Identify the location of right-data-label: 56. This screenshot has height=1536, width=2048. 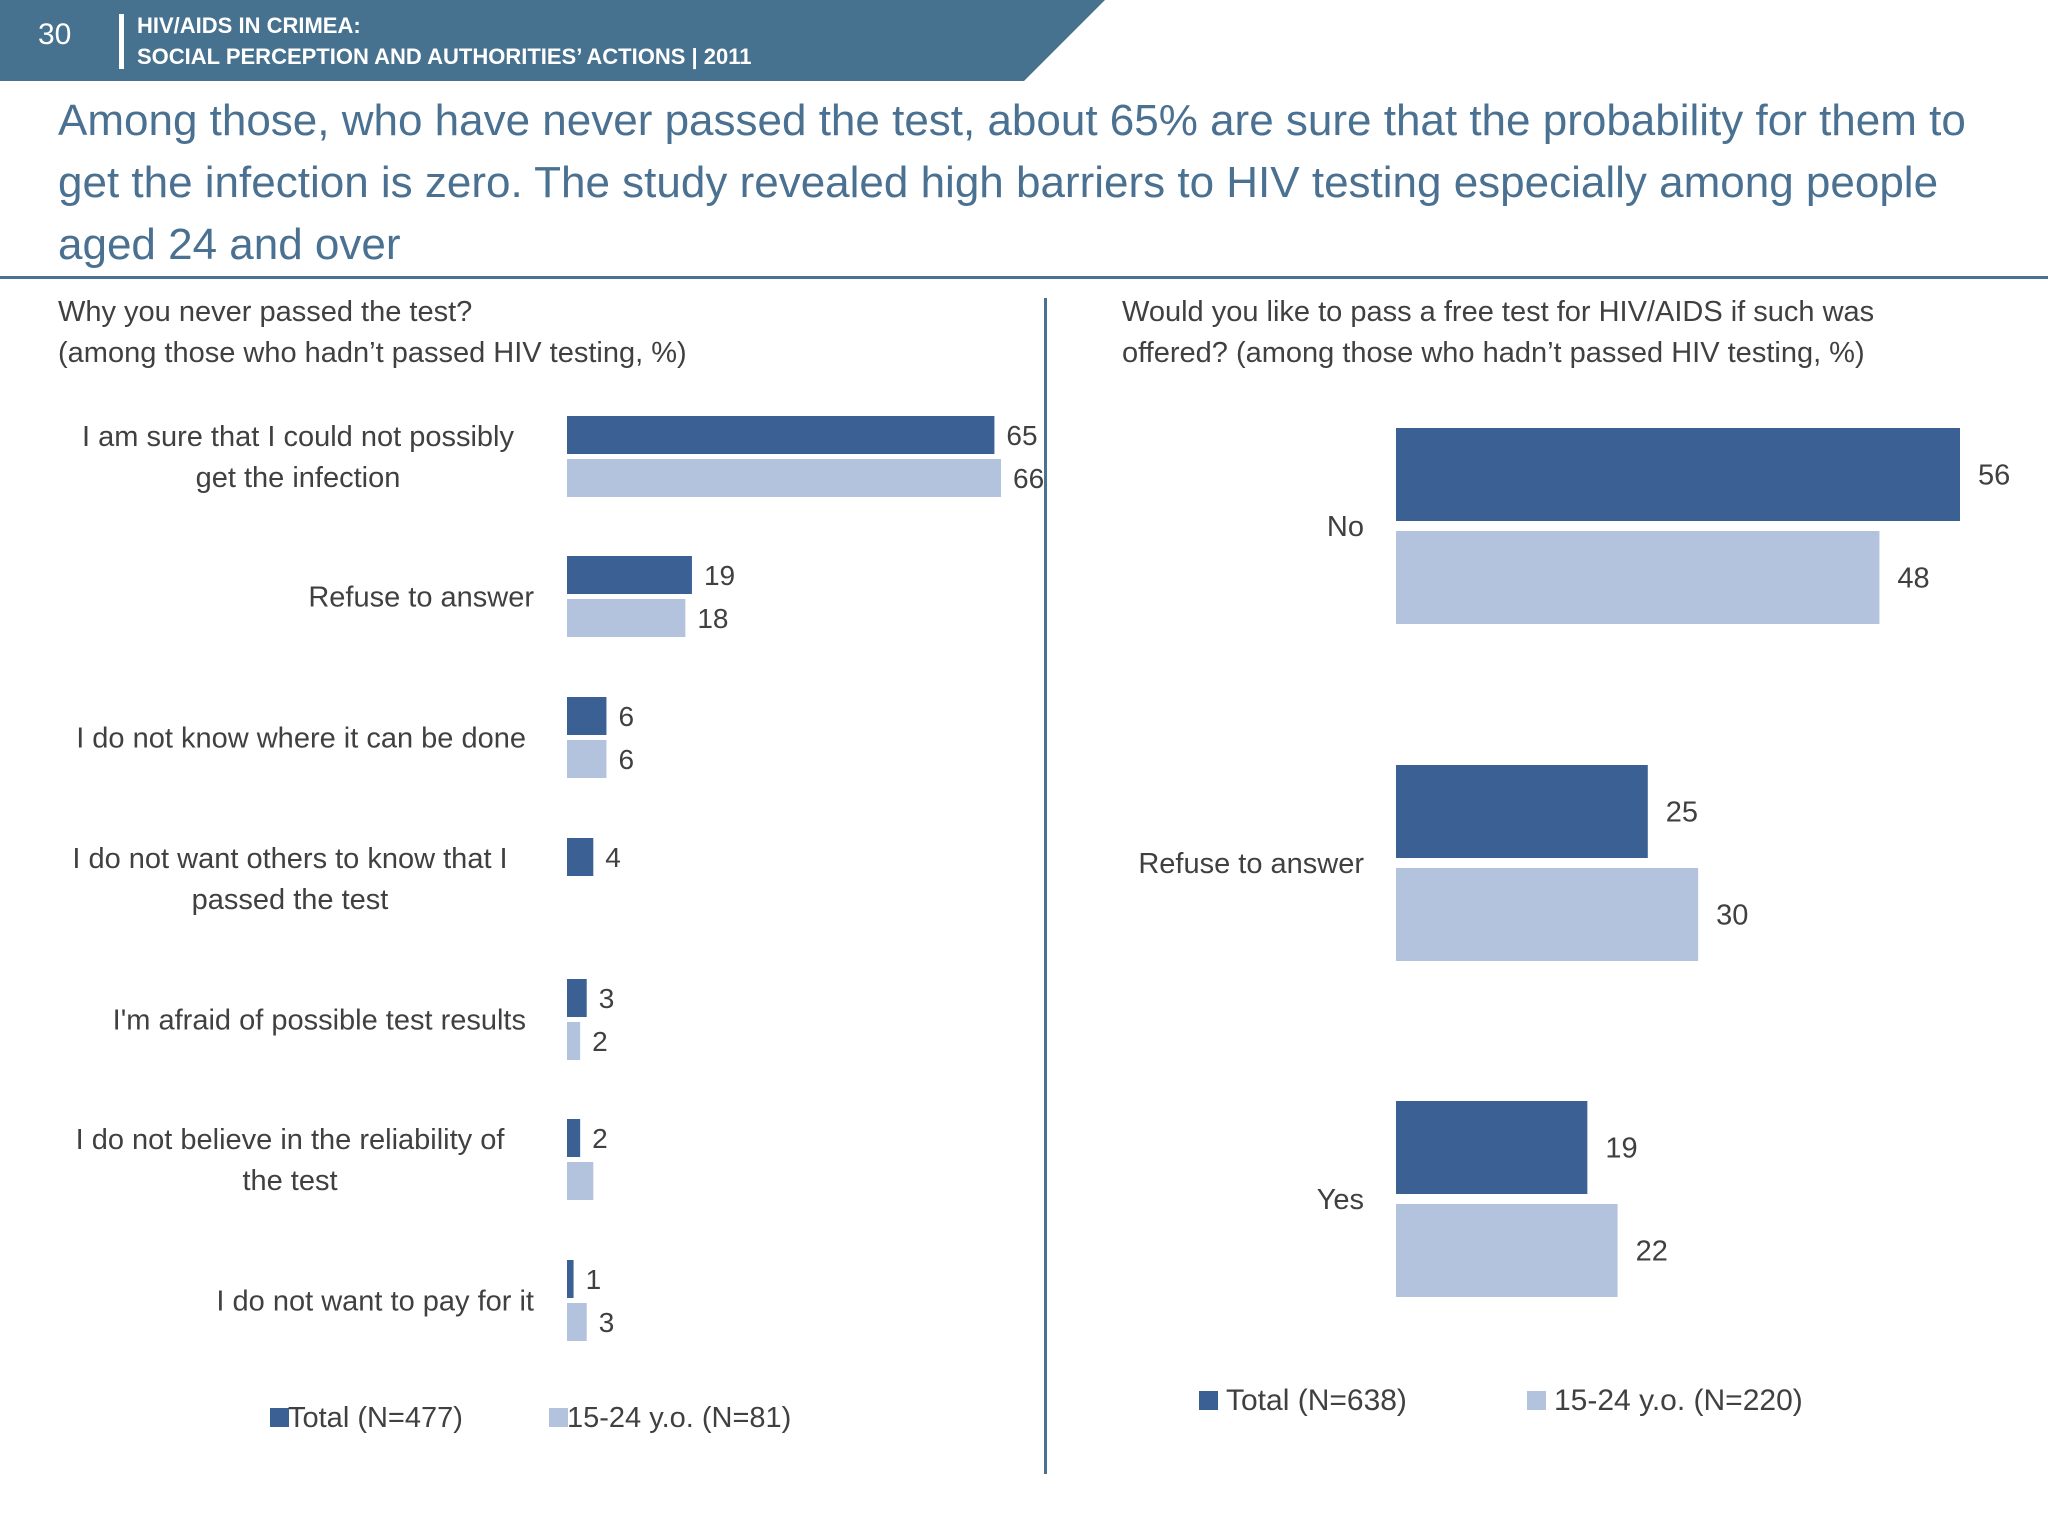
(1994, 476).